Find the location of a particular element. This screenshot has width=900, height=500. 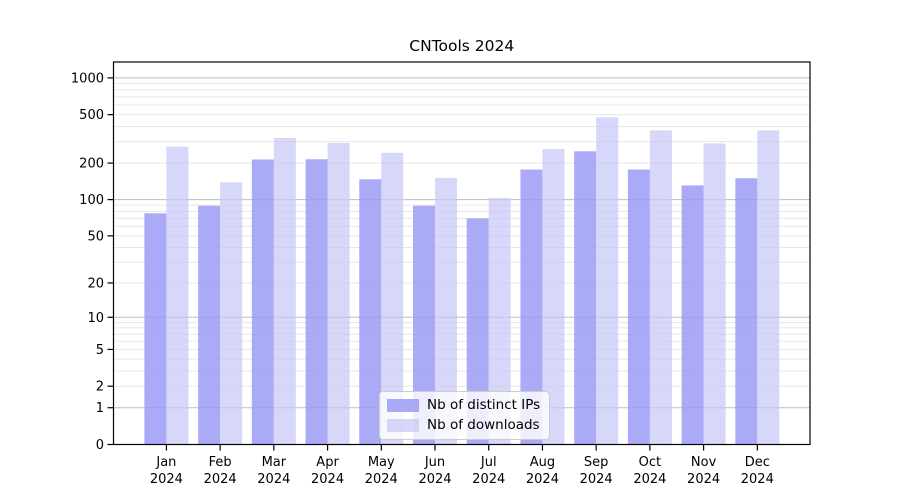

x-tick-label-month-apr: Apr is located at coordinates (327, 462).